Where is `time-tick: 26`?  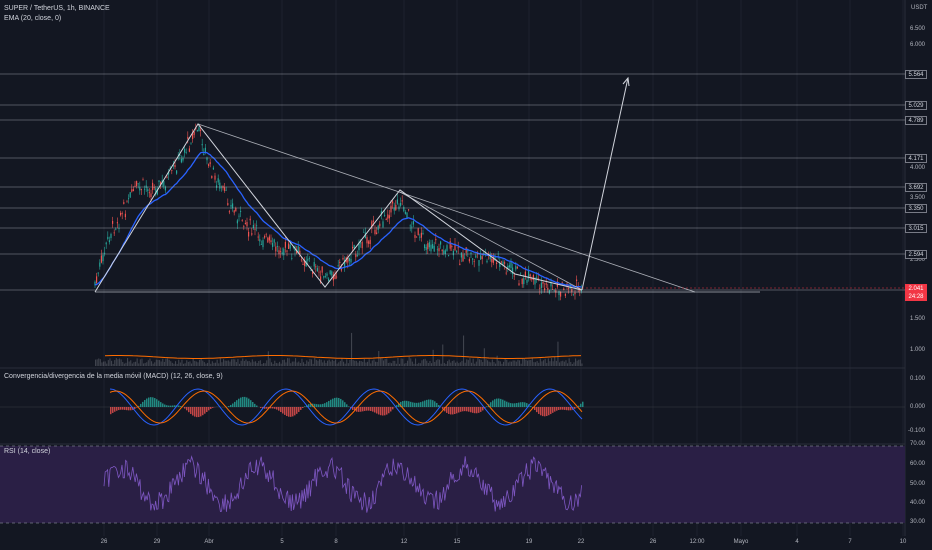
time-tick: 26 is located at coordinates (104, 542).